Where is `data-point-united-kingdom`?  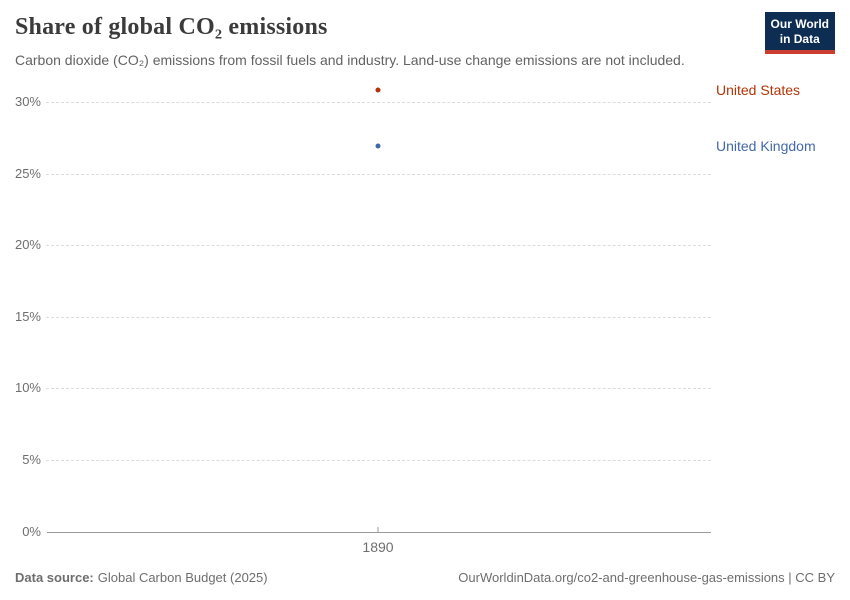 data-point-united-kingdom is located at coordinates (378, 146).